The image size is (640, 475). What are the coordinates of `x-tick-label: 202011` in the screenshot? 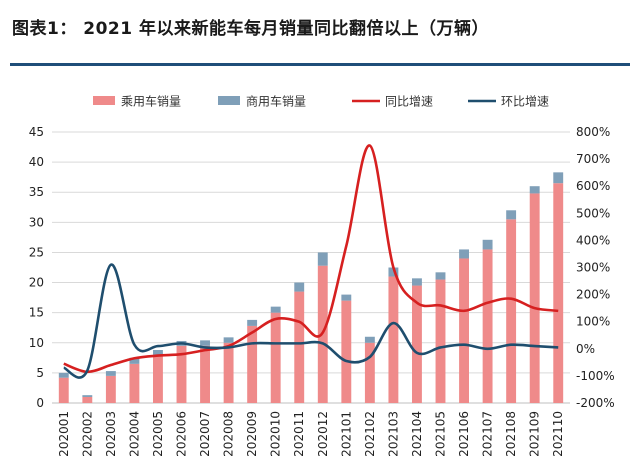 It's located at (299, 434).